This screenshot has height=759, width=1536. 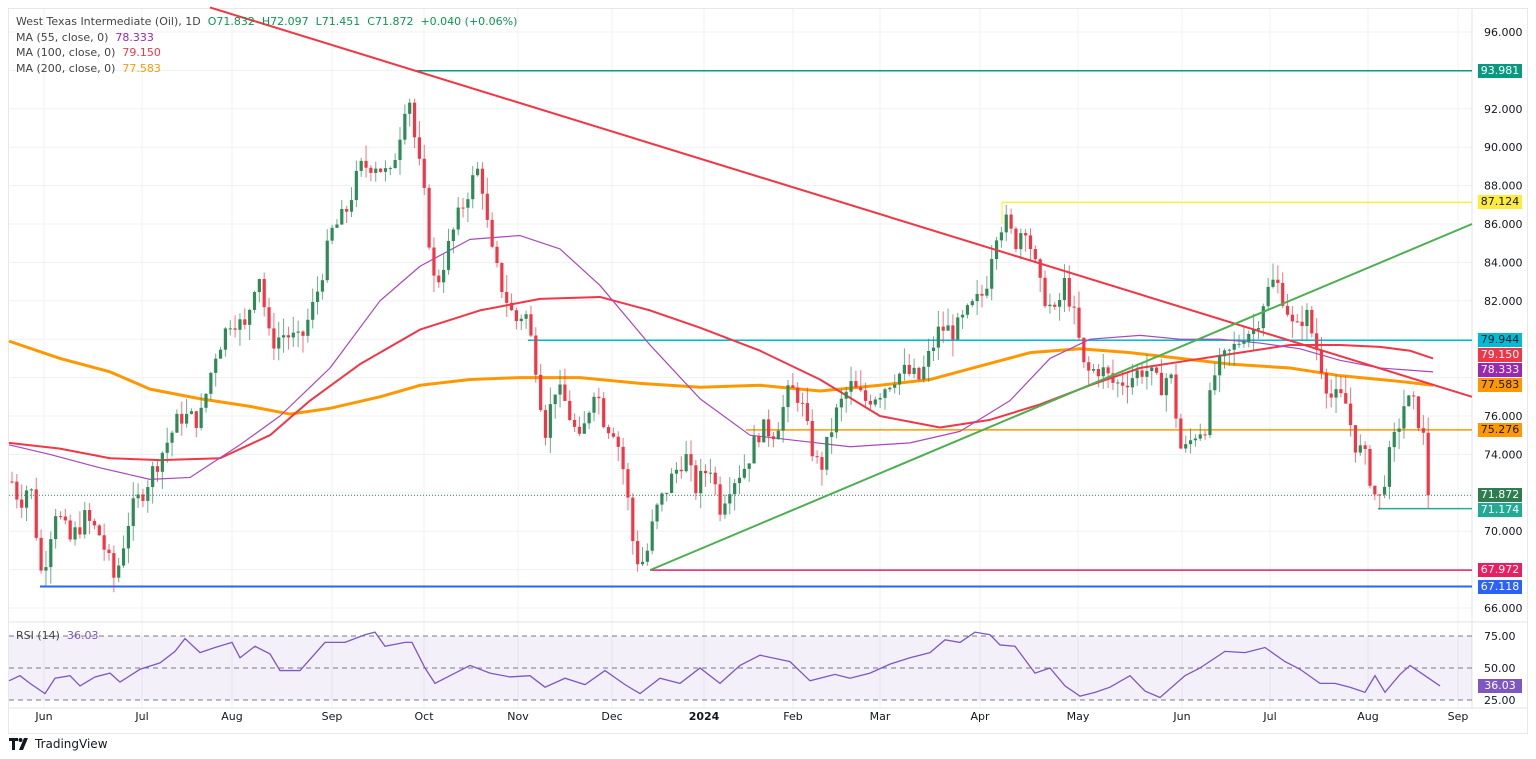 What do you see at coordinates (1500, 495) in the screenshot?
I see `price-tag: 71.872` at bounding box center [1500, 495].